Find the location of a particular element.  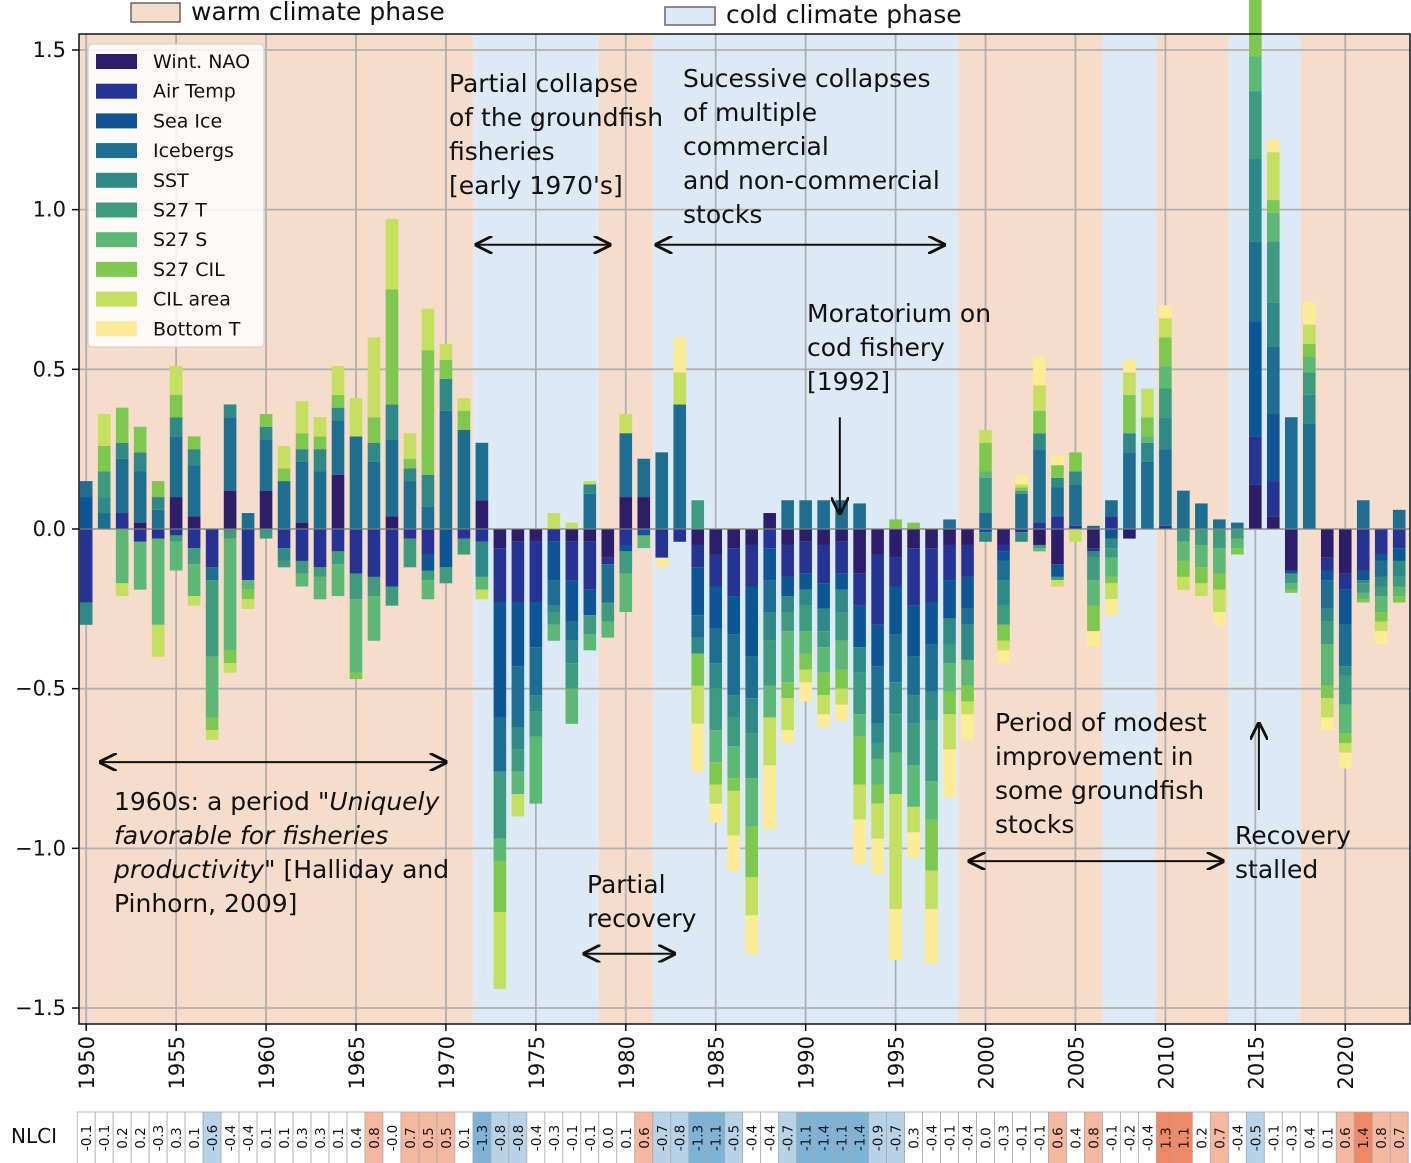

nlci-value: 0.8 is located at coordinates (1382, 1137).